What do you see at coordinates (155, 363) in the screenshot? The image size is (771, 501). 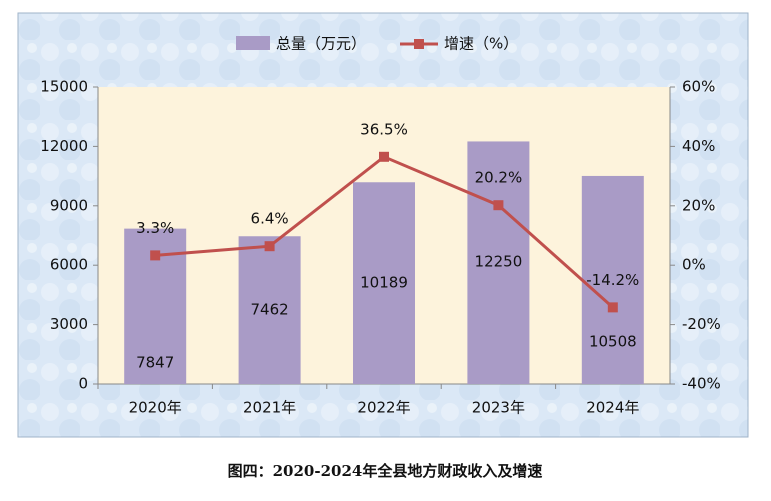 I see `bar-value-label: 7847` at bounding box center [155, 363].